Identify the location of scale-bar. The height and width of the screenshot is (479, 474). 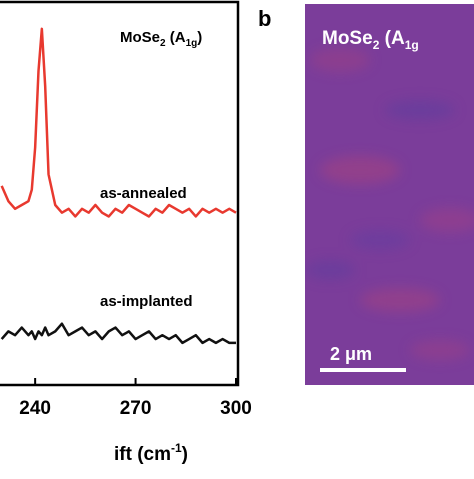
(363, 370).